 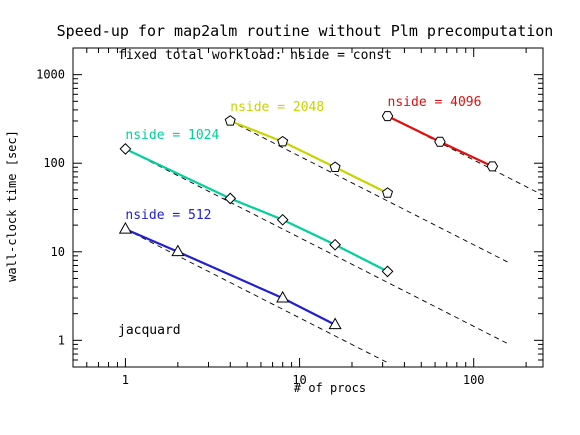 I want to click on x-axis-label: # of procs, so click(x=330, y=388).